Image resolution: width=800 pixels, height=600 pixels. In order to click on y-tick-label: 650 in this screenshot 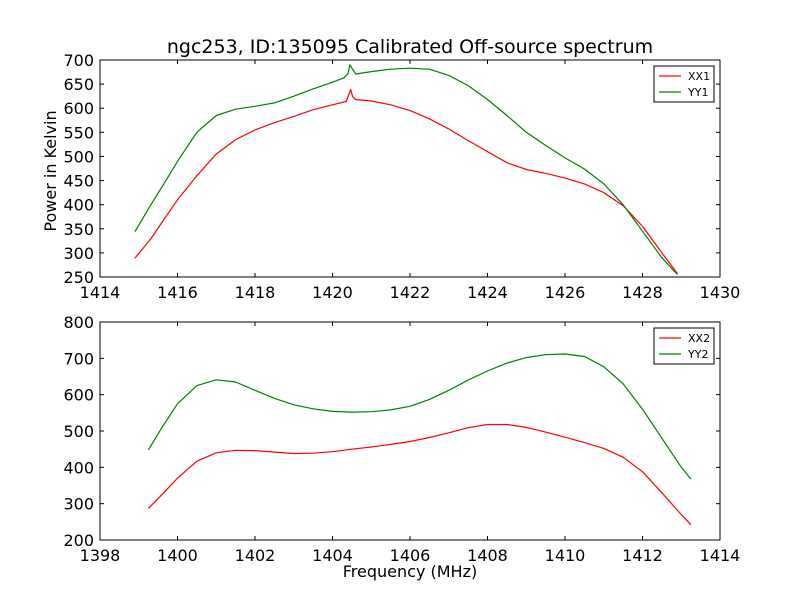, I will do `click(78, 84)`.